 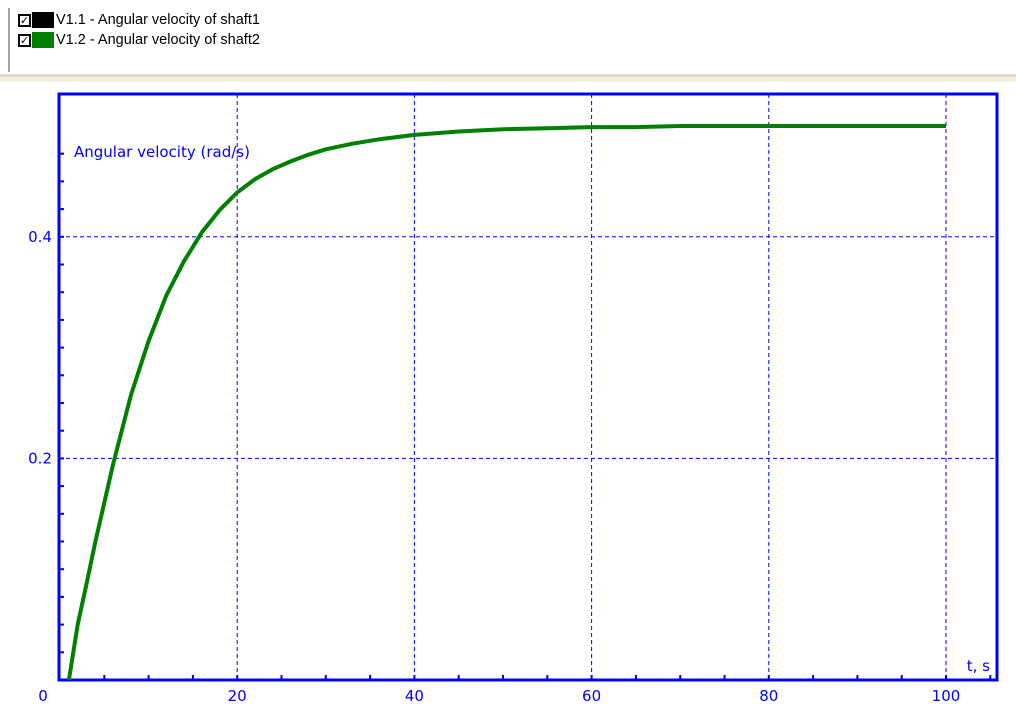 I want to click on legend-item-shaft2: ✓ V1.2 - Angular velocity of shaft2, so click(x=139, y=40).